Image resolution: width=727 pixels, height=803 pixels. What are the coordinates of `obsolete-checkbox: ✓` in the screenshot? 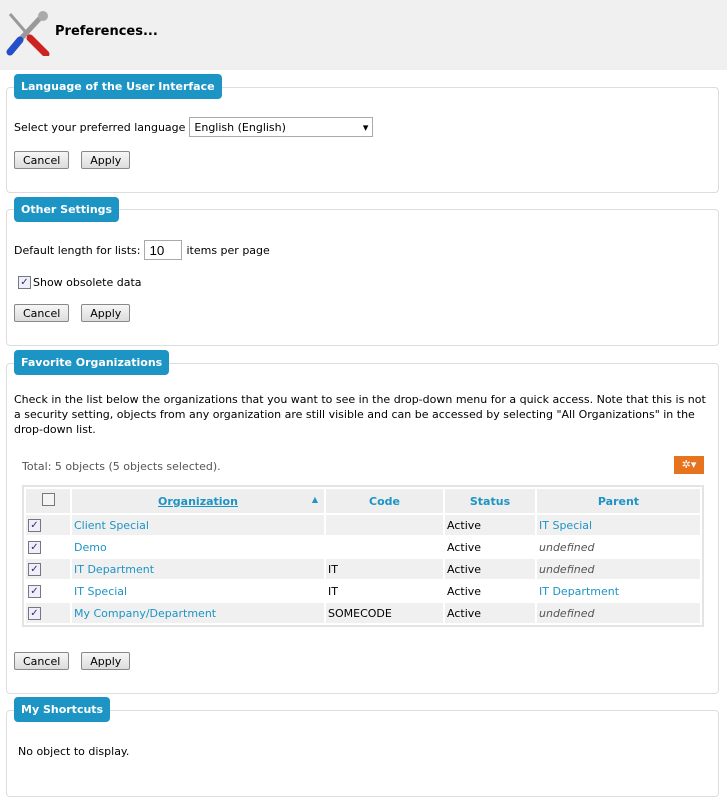 It's located at (24, 282).